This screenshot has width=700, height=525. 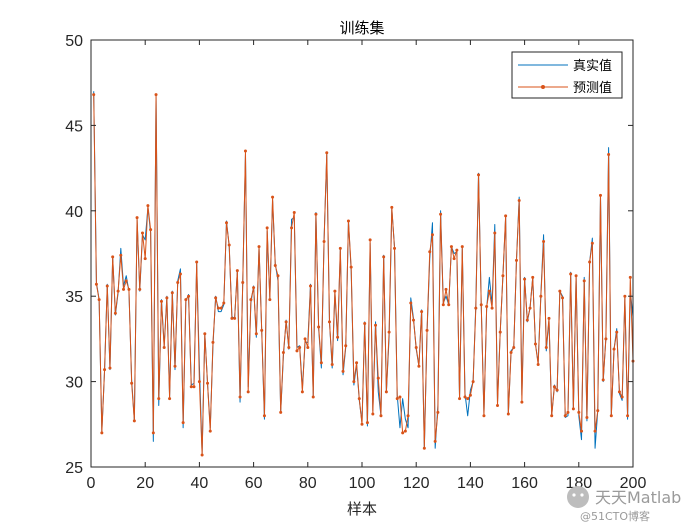 What do you see at coordinates (574, 495) in the screenshot?
I see `wechat-logo-eye-left` at bounding box center [574, 495].